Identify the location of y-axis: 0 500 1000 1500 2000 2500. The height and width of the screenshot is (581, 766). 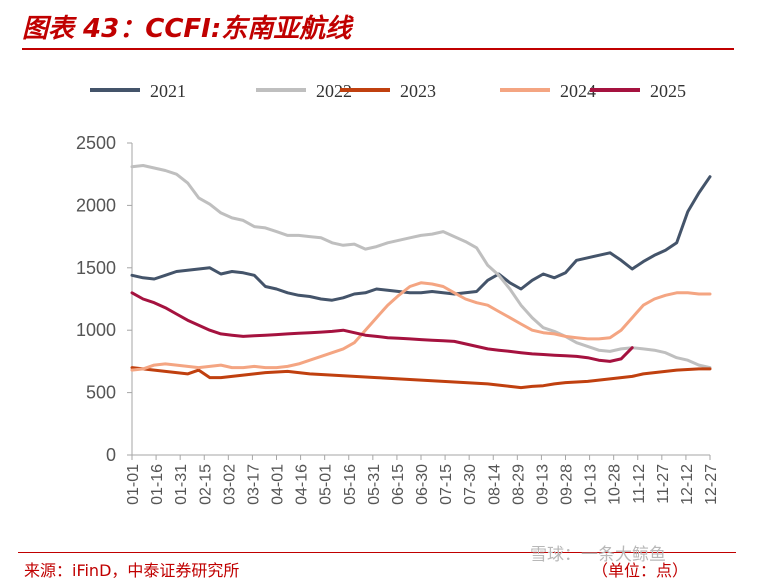
(104, 299).